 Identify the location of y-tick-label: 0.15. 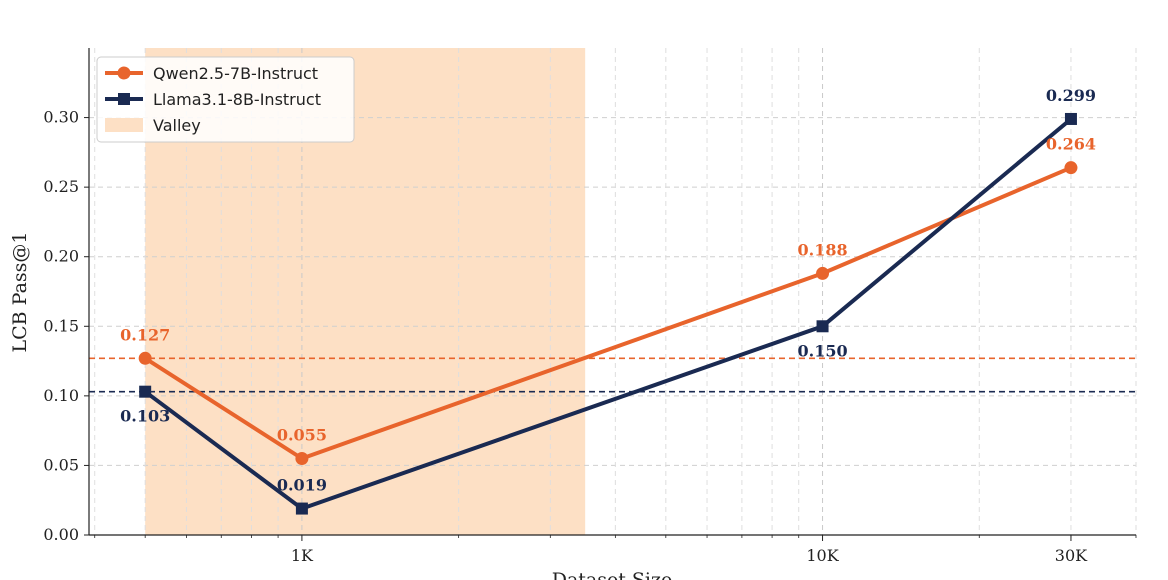
(61, 325).